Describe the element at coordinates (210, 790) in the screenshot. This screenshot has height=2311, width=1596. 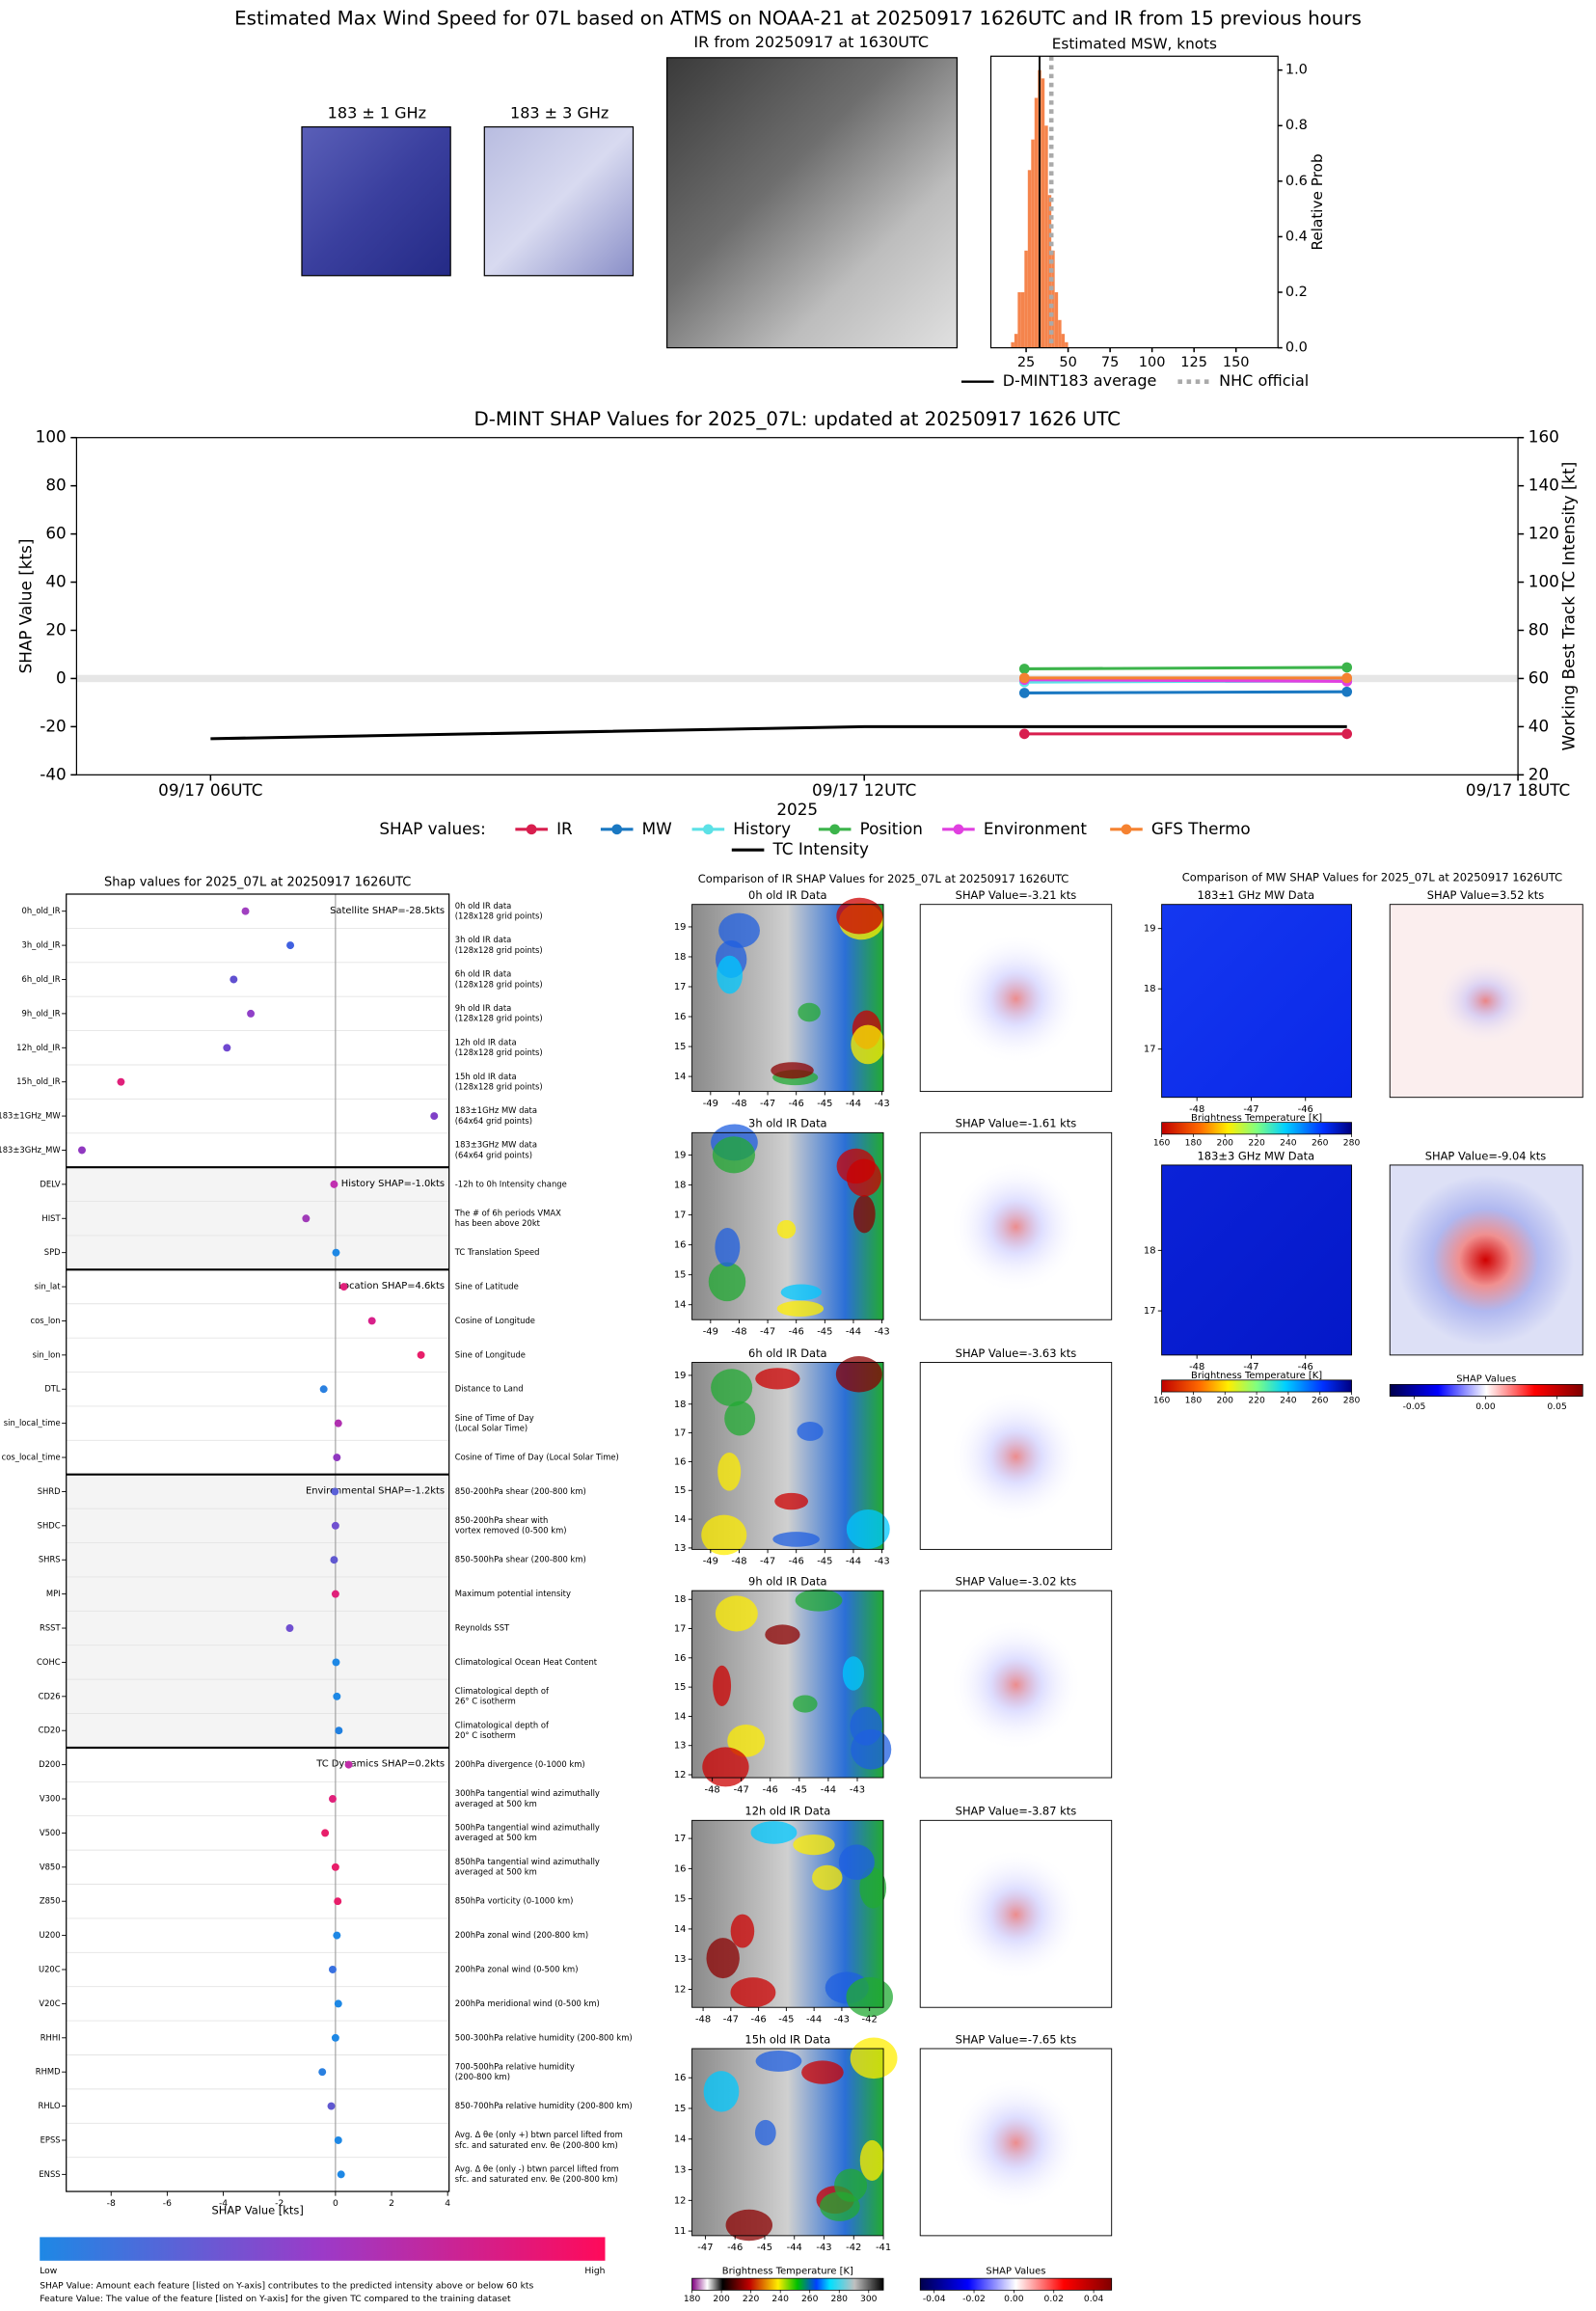
I see `x-tick-label: 09/17 06UTC` at that location.